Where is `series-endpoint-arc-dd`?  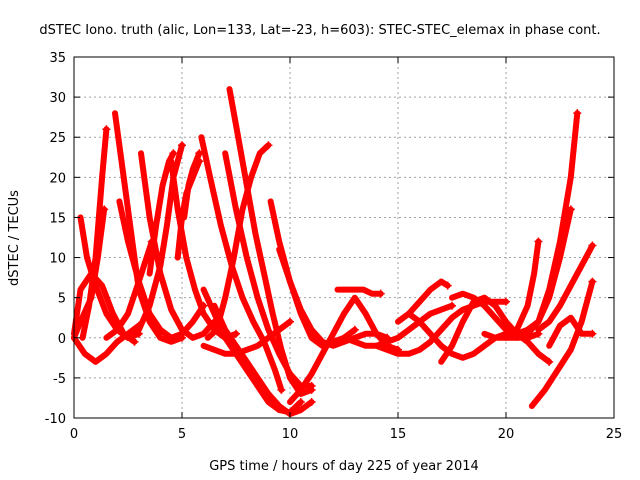
series-endpoint-arc-dd is located at coordinates (549, 361).